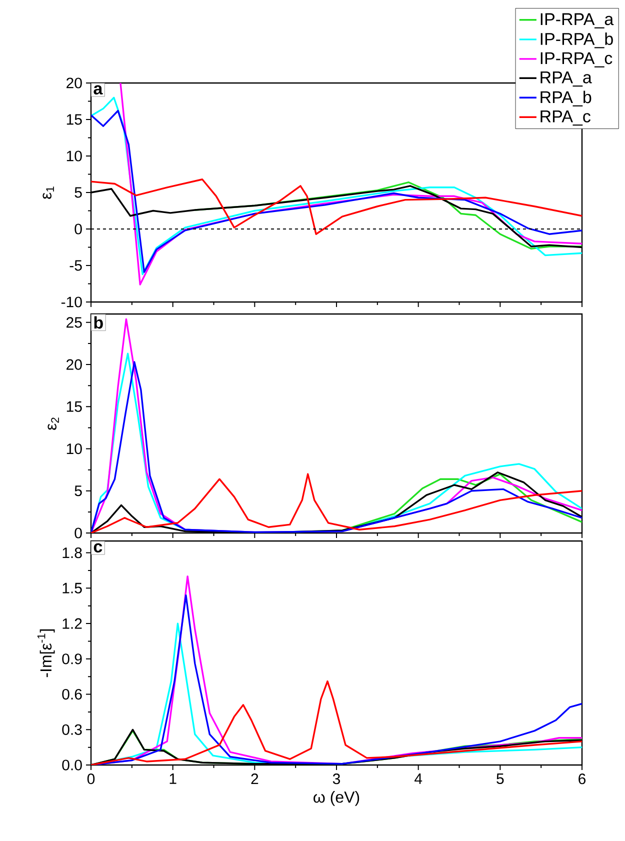  What do you see at coordinates (576, 60) in the screenshot?
I see `legend-label: IP-RPA_c` at bounding box center [576, 60].